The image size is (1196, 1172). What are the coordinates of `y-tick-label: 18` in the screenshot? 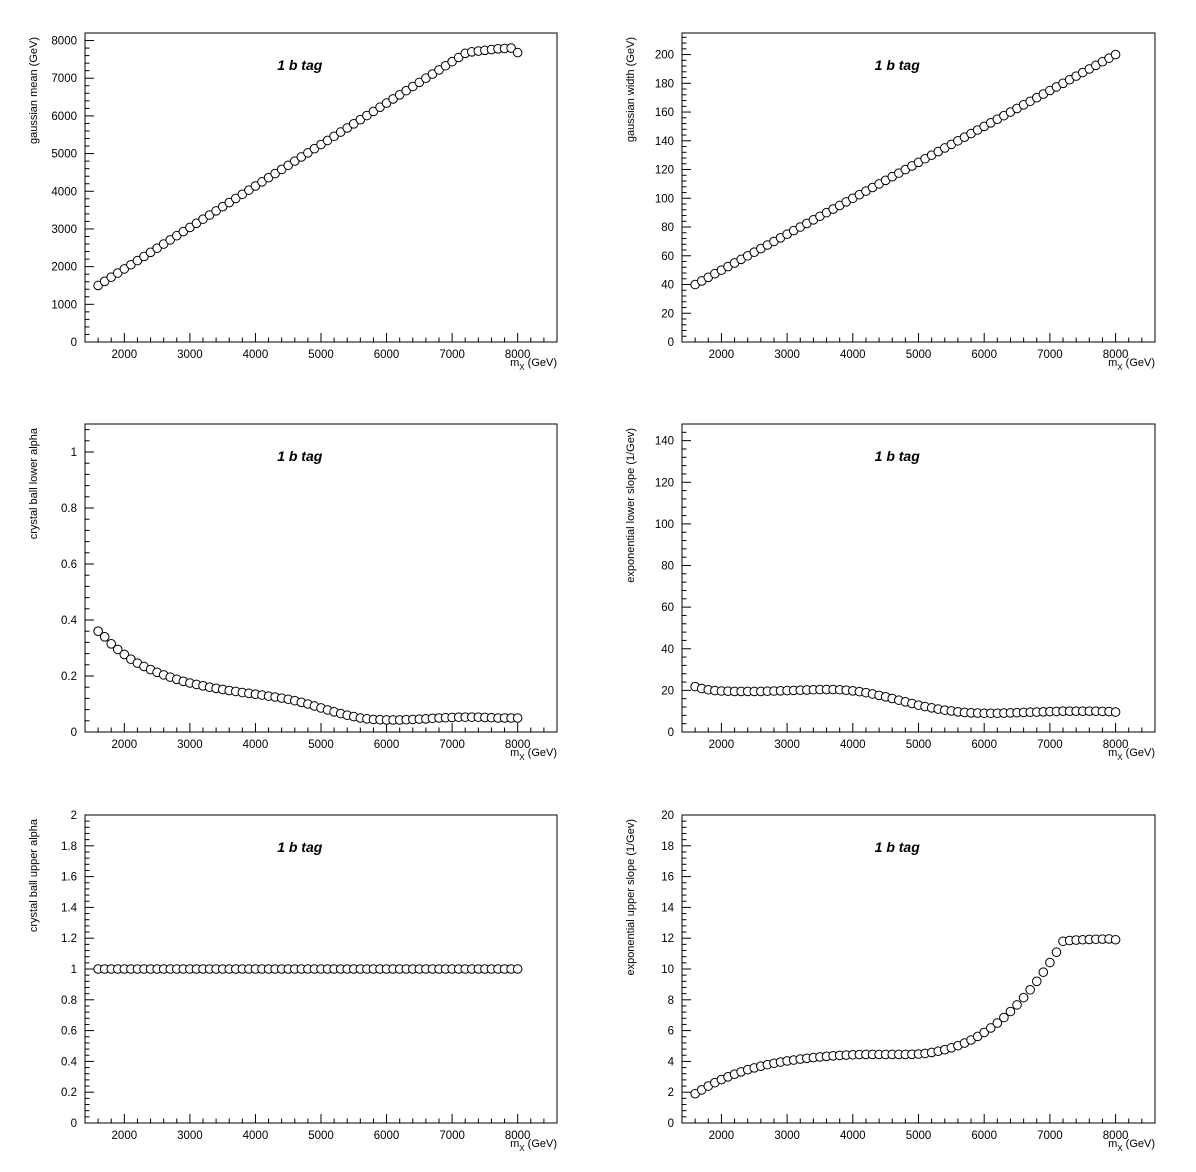 It's located at (667, 847).